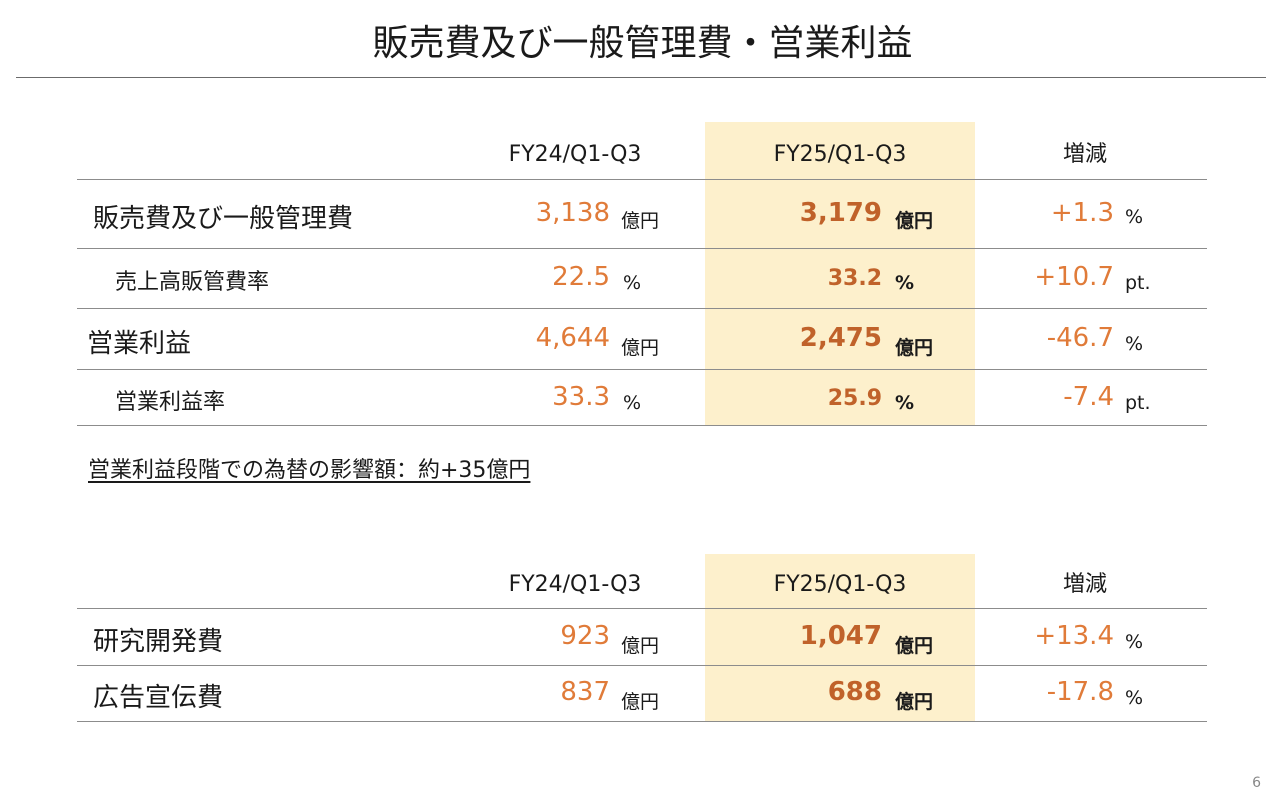  What do you see at coordinates (1080, 692) in the screenshot?
I see `change-value: -17.8` at bounding box center [1080, 692].